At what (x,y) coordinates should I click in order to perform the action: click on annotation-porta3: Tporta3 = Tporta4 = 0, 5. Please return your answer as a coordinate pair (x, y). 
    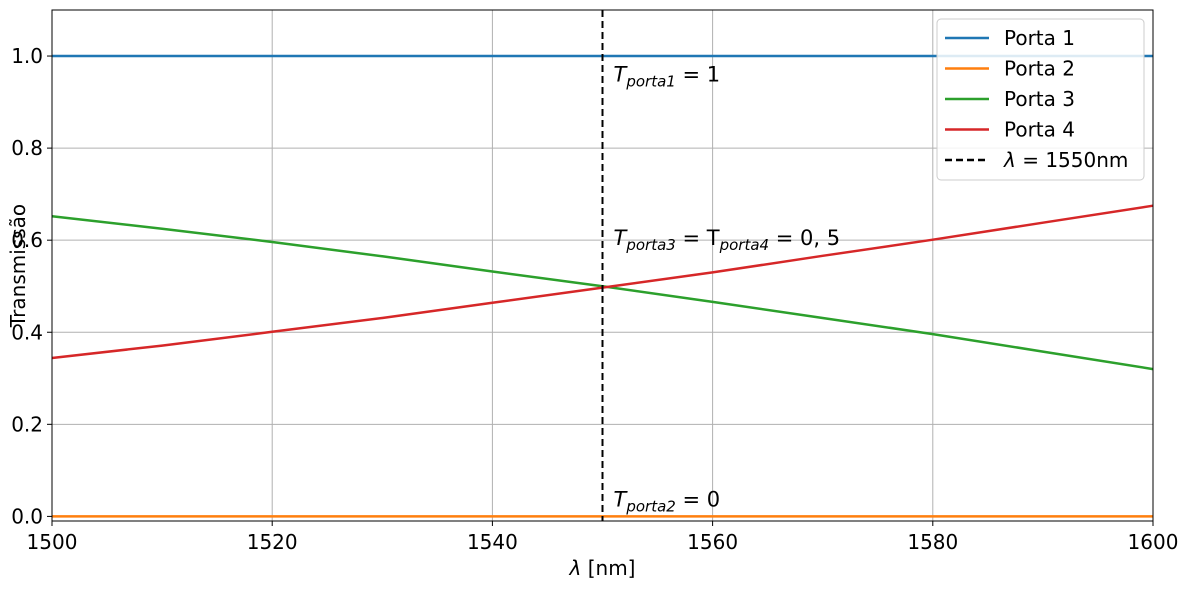
    Looking at the image, I should click on (727, 240).